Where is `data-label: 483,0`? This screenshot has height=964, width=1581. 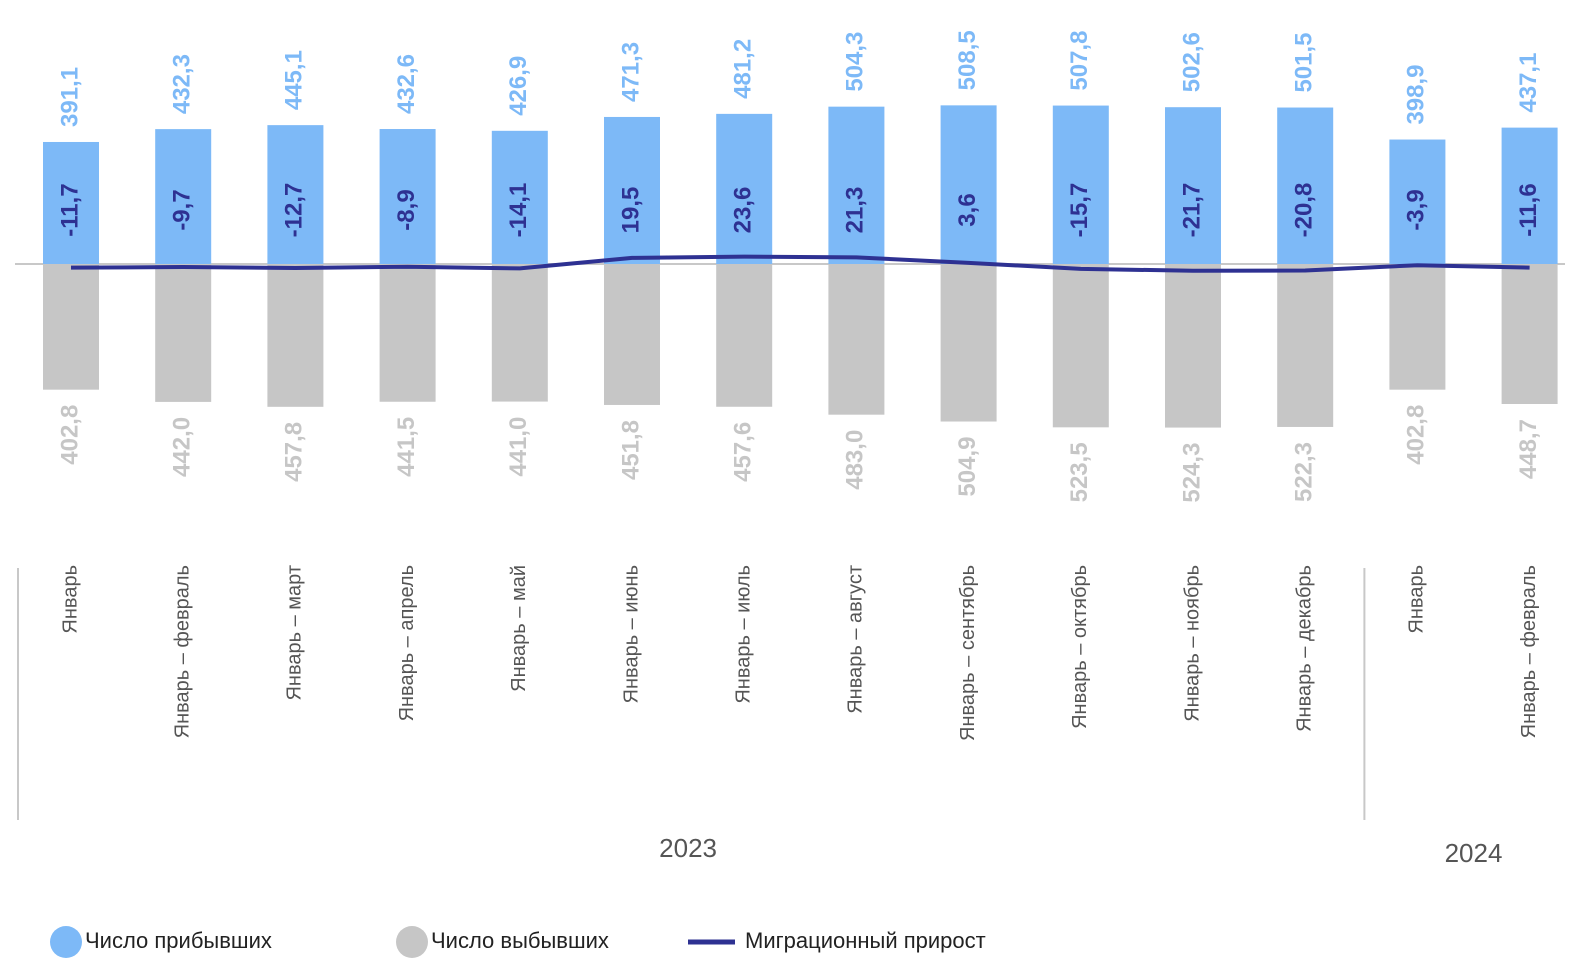
data-label: 483,0 is located at coordinates (855, 460).